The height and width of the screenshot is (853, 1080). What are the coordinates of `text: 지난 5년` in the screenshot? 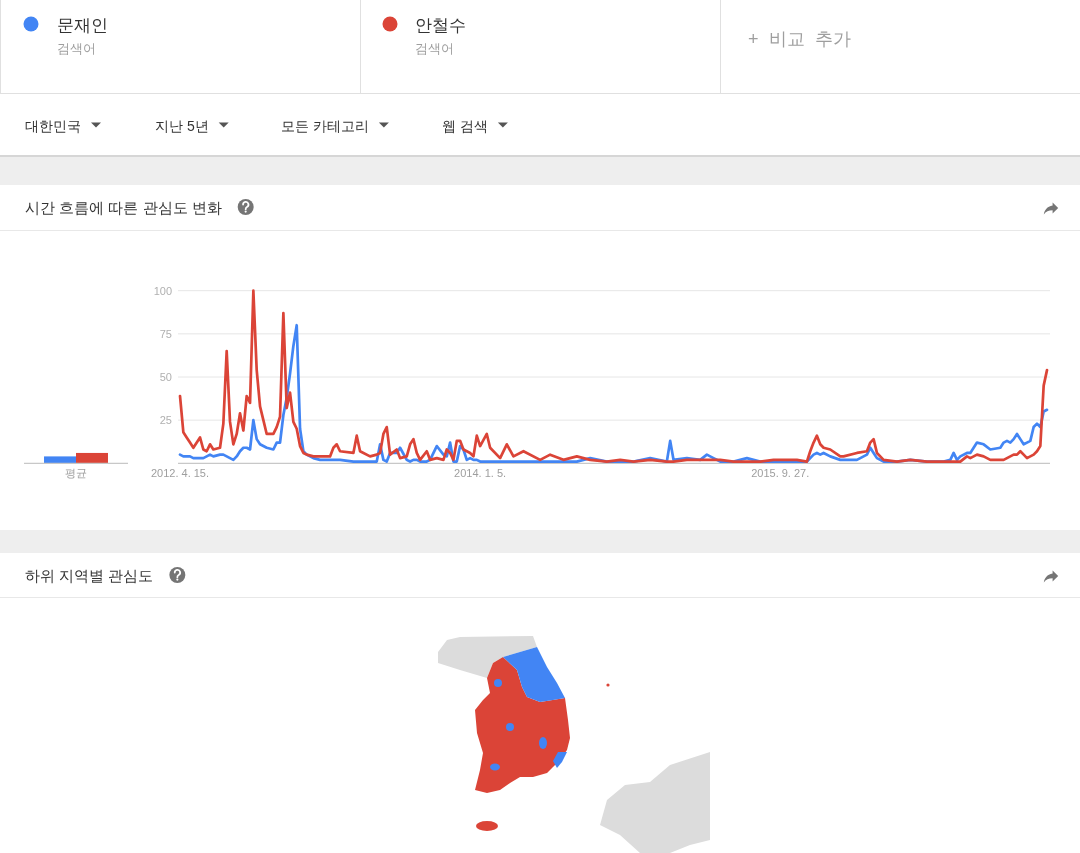 It's located at (182, 126).